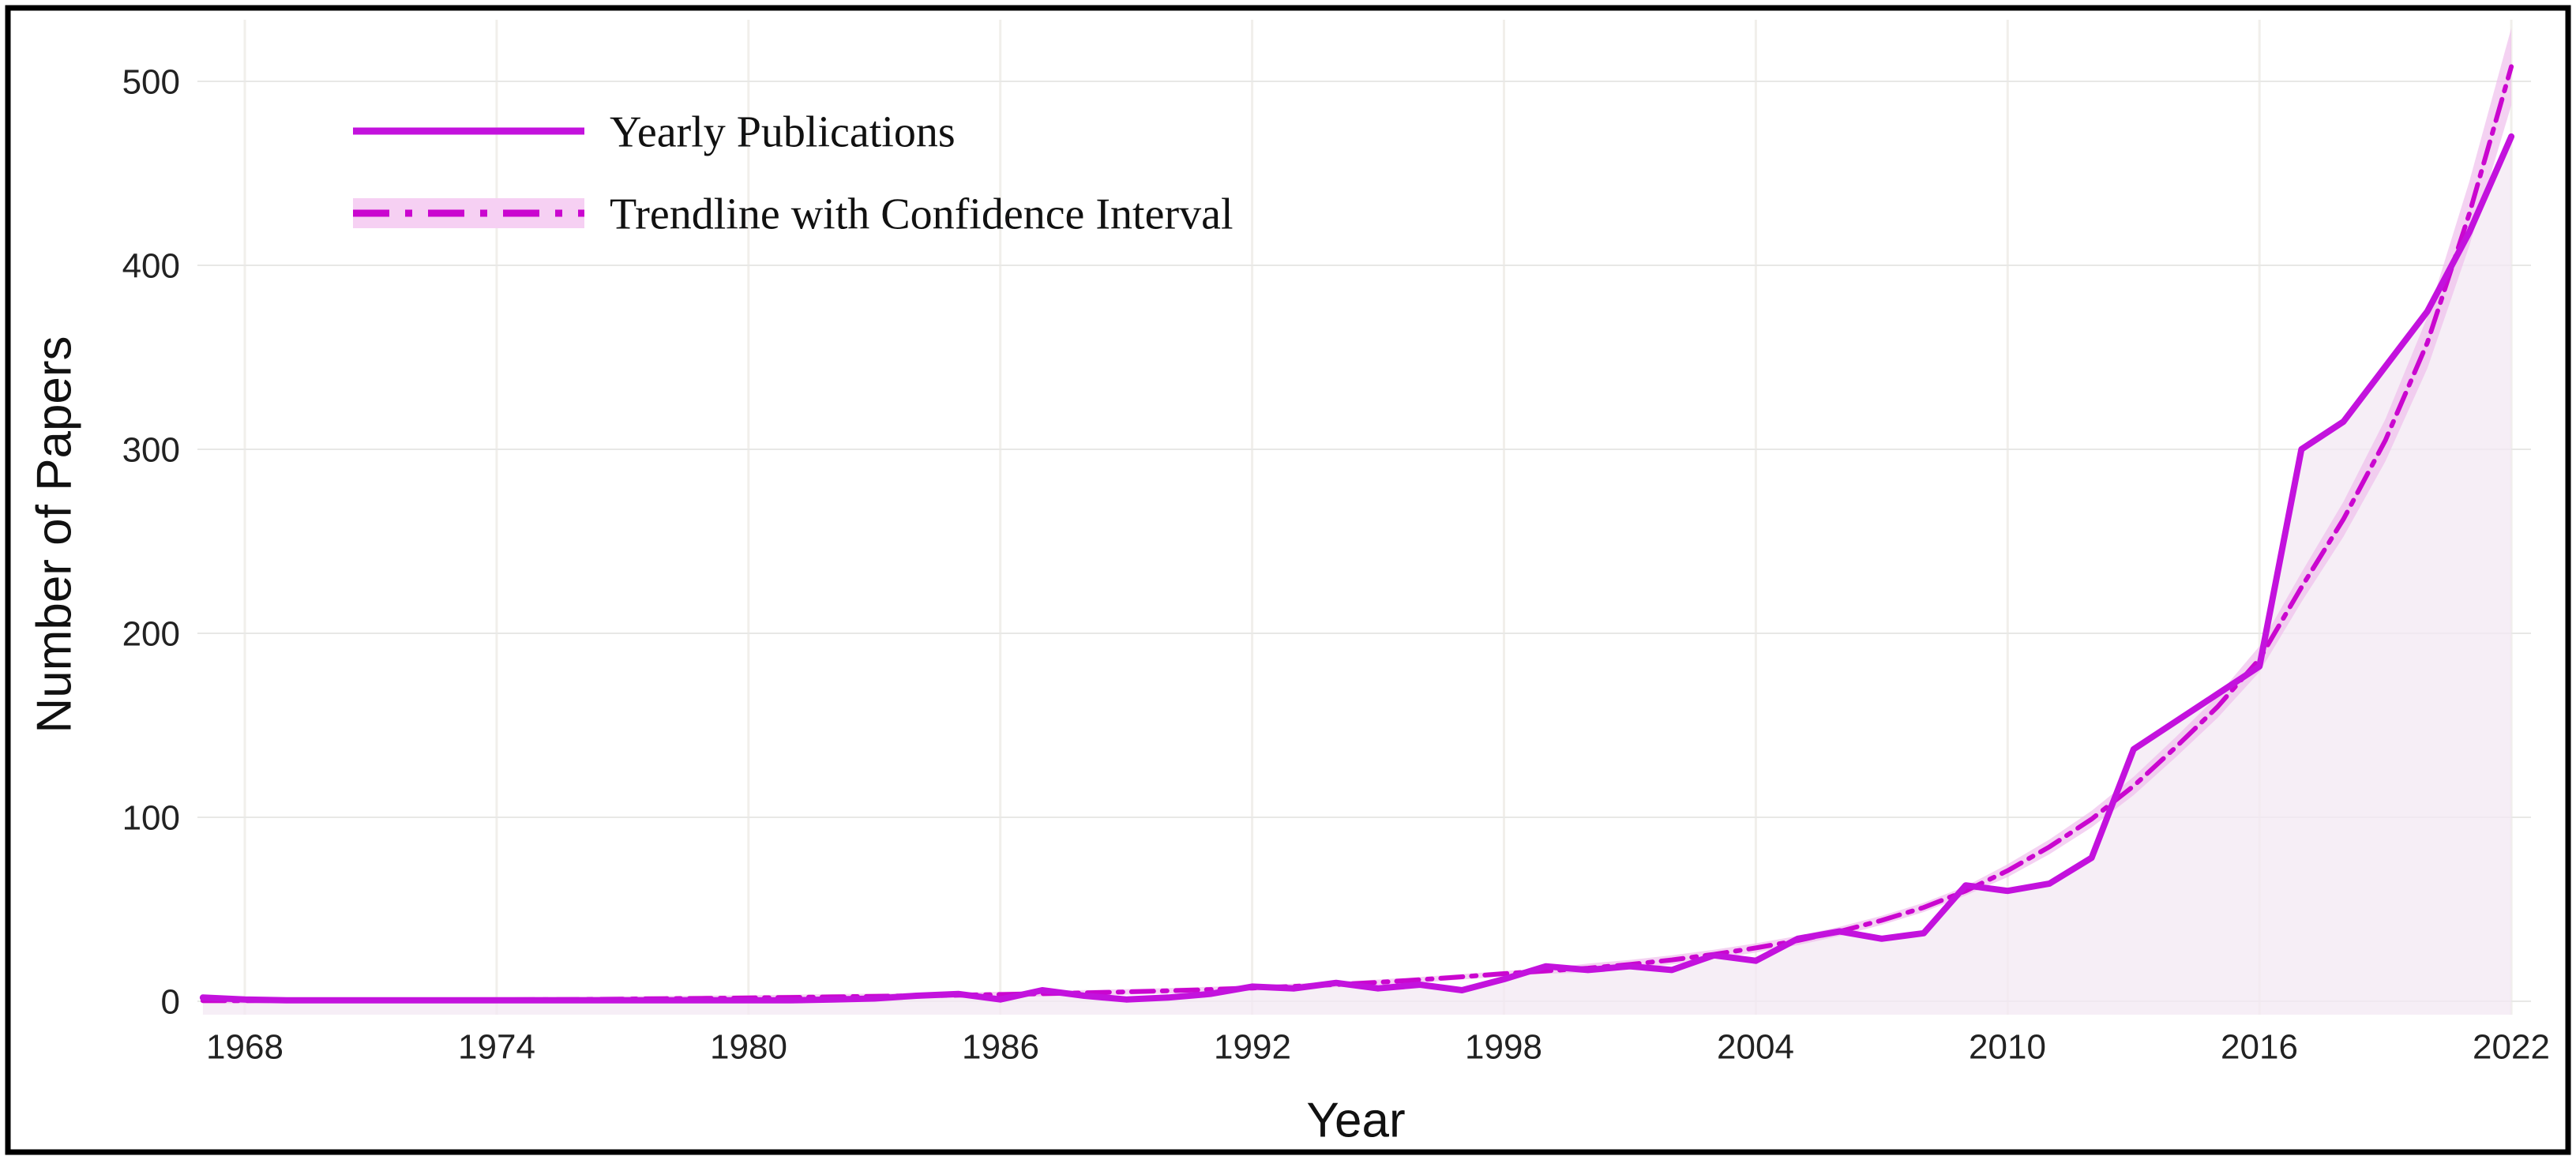 Image resolution: width=2576 pixels, height=1160 pixels. Describe the element at coordinates (468, 213) in the screenshot. I see `confidence-band-swatch` at that location.